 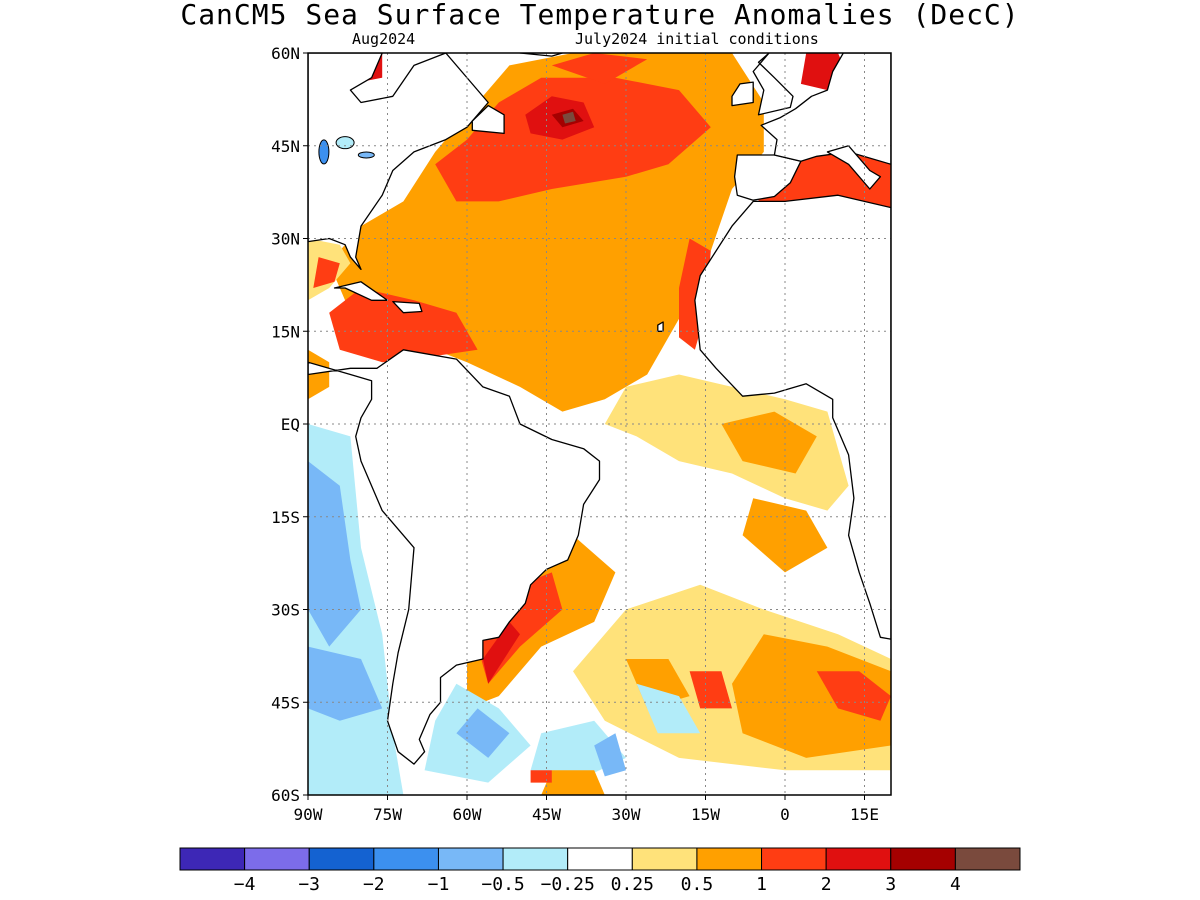 What do you see at coordinates (467, 814) in the screenshot?
I see `lon-tick-label: 60W` at bounding box center [467, 814].